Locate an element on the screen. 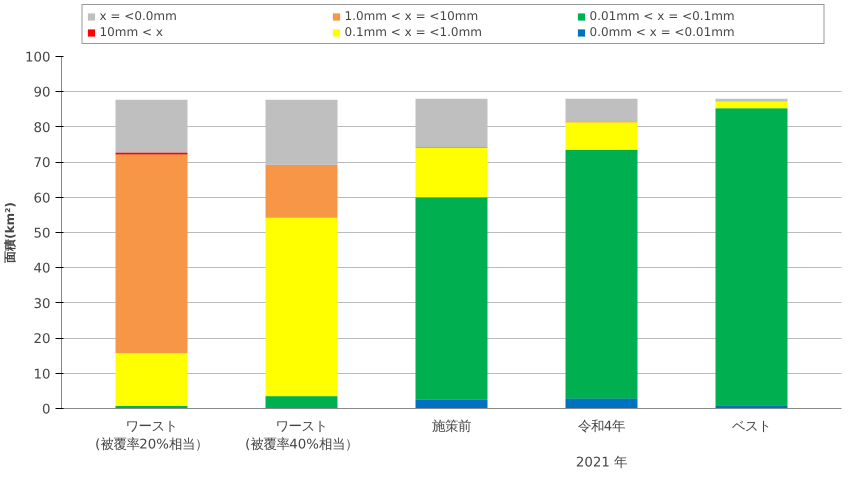 The image size is (849, 489). y-tick-label: 50 is located at coordinates (42, 234).